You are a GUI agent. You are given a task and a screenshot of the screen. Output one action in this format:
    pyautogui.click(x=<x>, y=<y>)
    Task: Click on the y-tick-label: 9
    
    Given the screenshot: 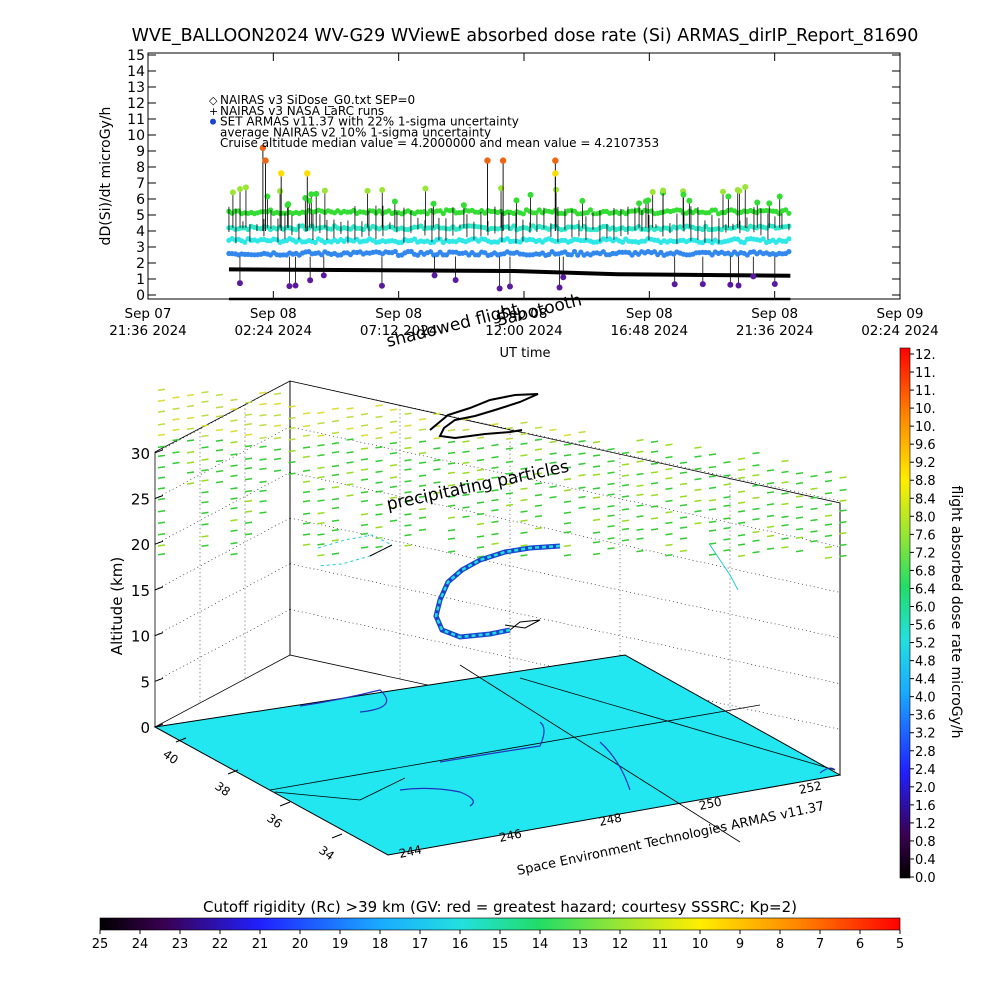 What is the action you would take?
    pyautogui.click(x=140, y=152)
    